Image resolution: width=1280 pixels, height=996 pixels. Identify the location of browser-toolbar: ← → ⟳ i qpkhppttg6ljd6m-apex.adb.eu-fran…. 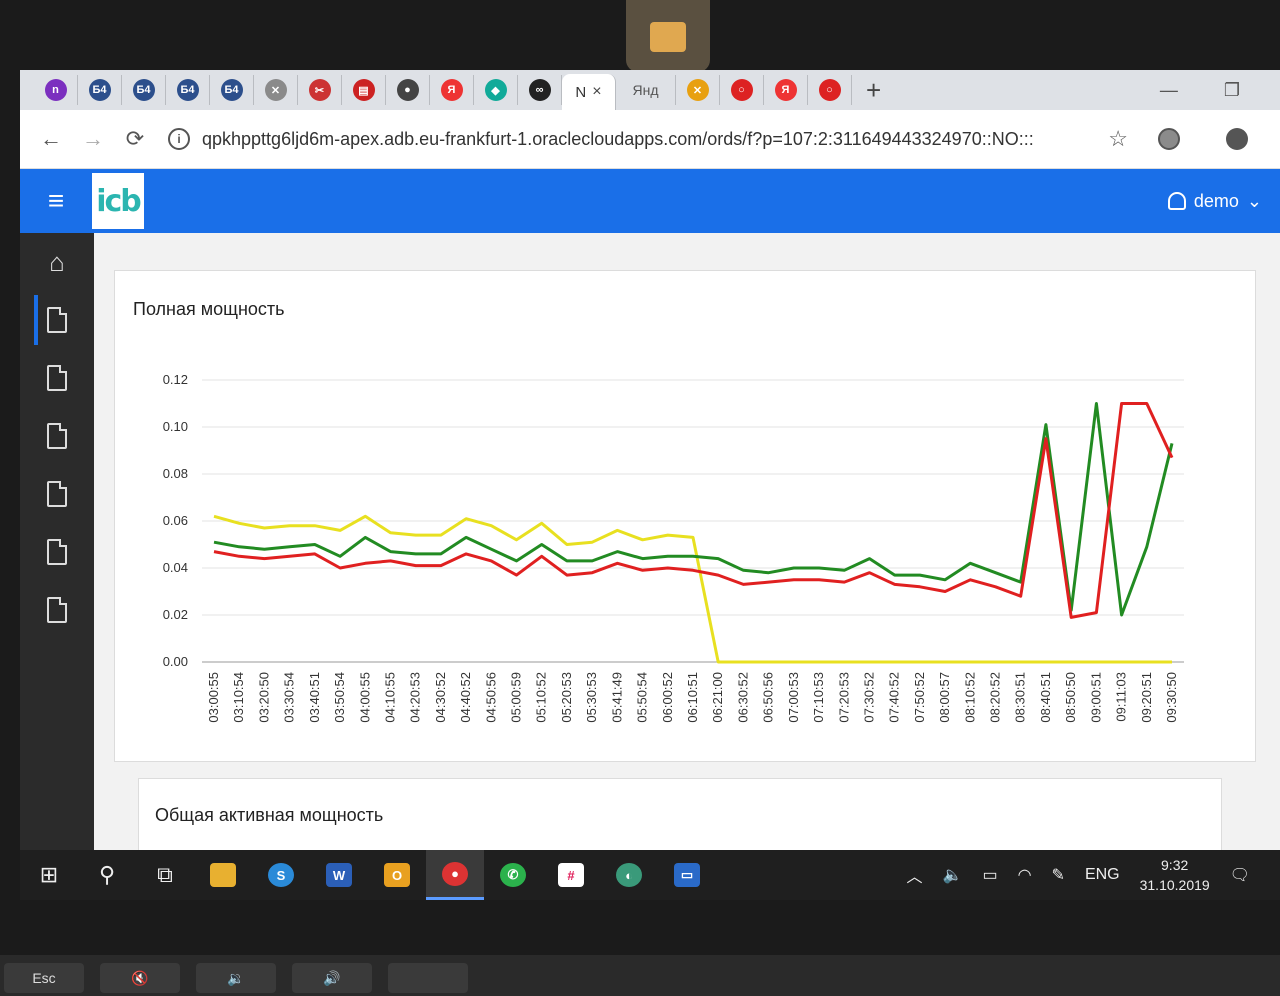
(650, 139).